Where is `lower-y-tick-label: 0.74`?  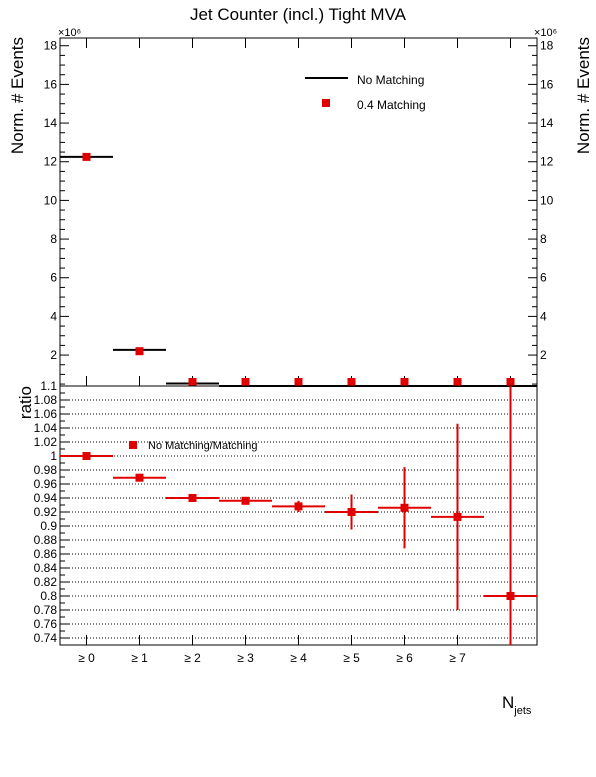 lower-y-tick-label: 0.74 is located at coordinates (46, 638).